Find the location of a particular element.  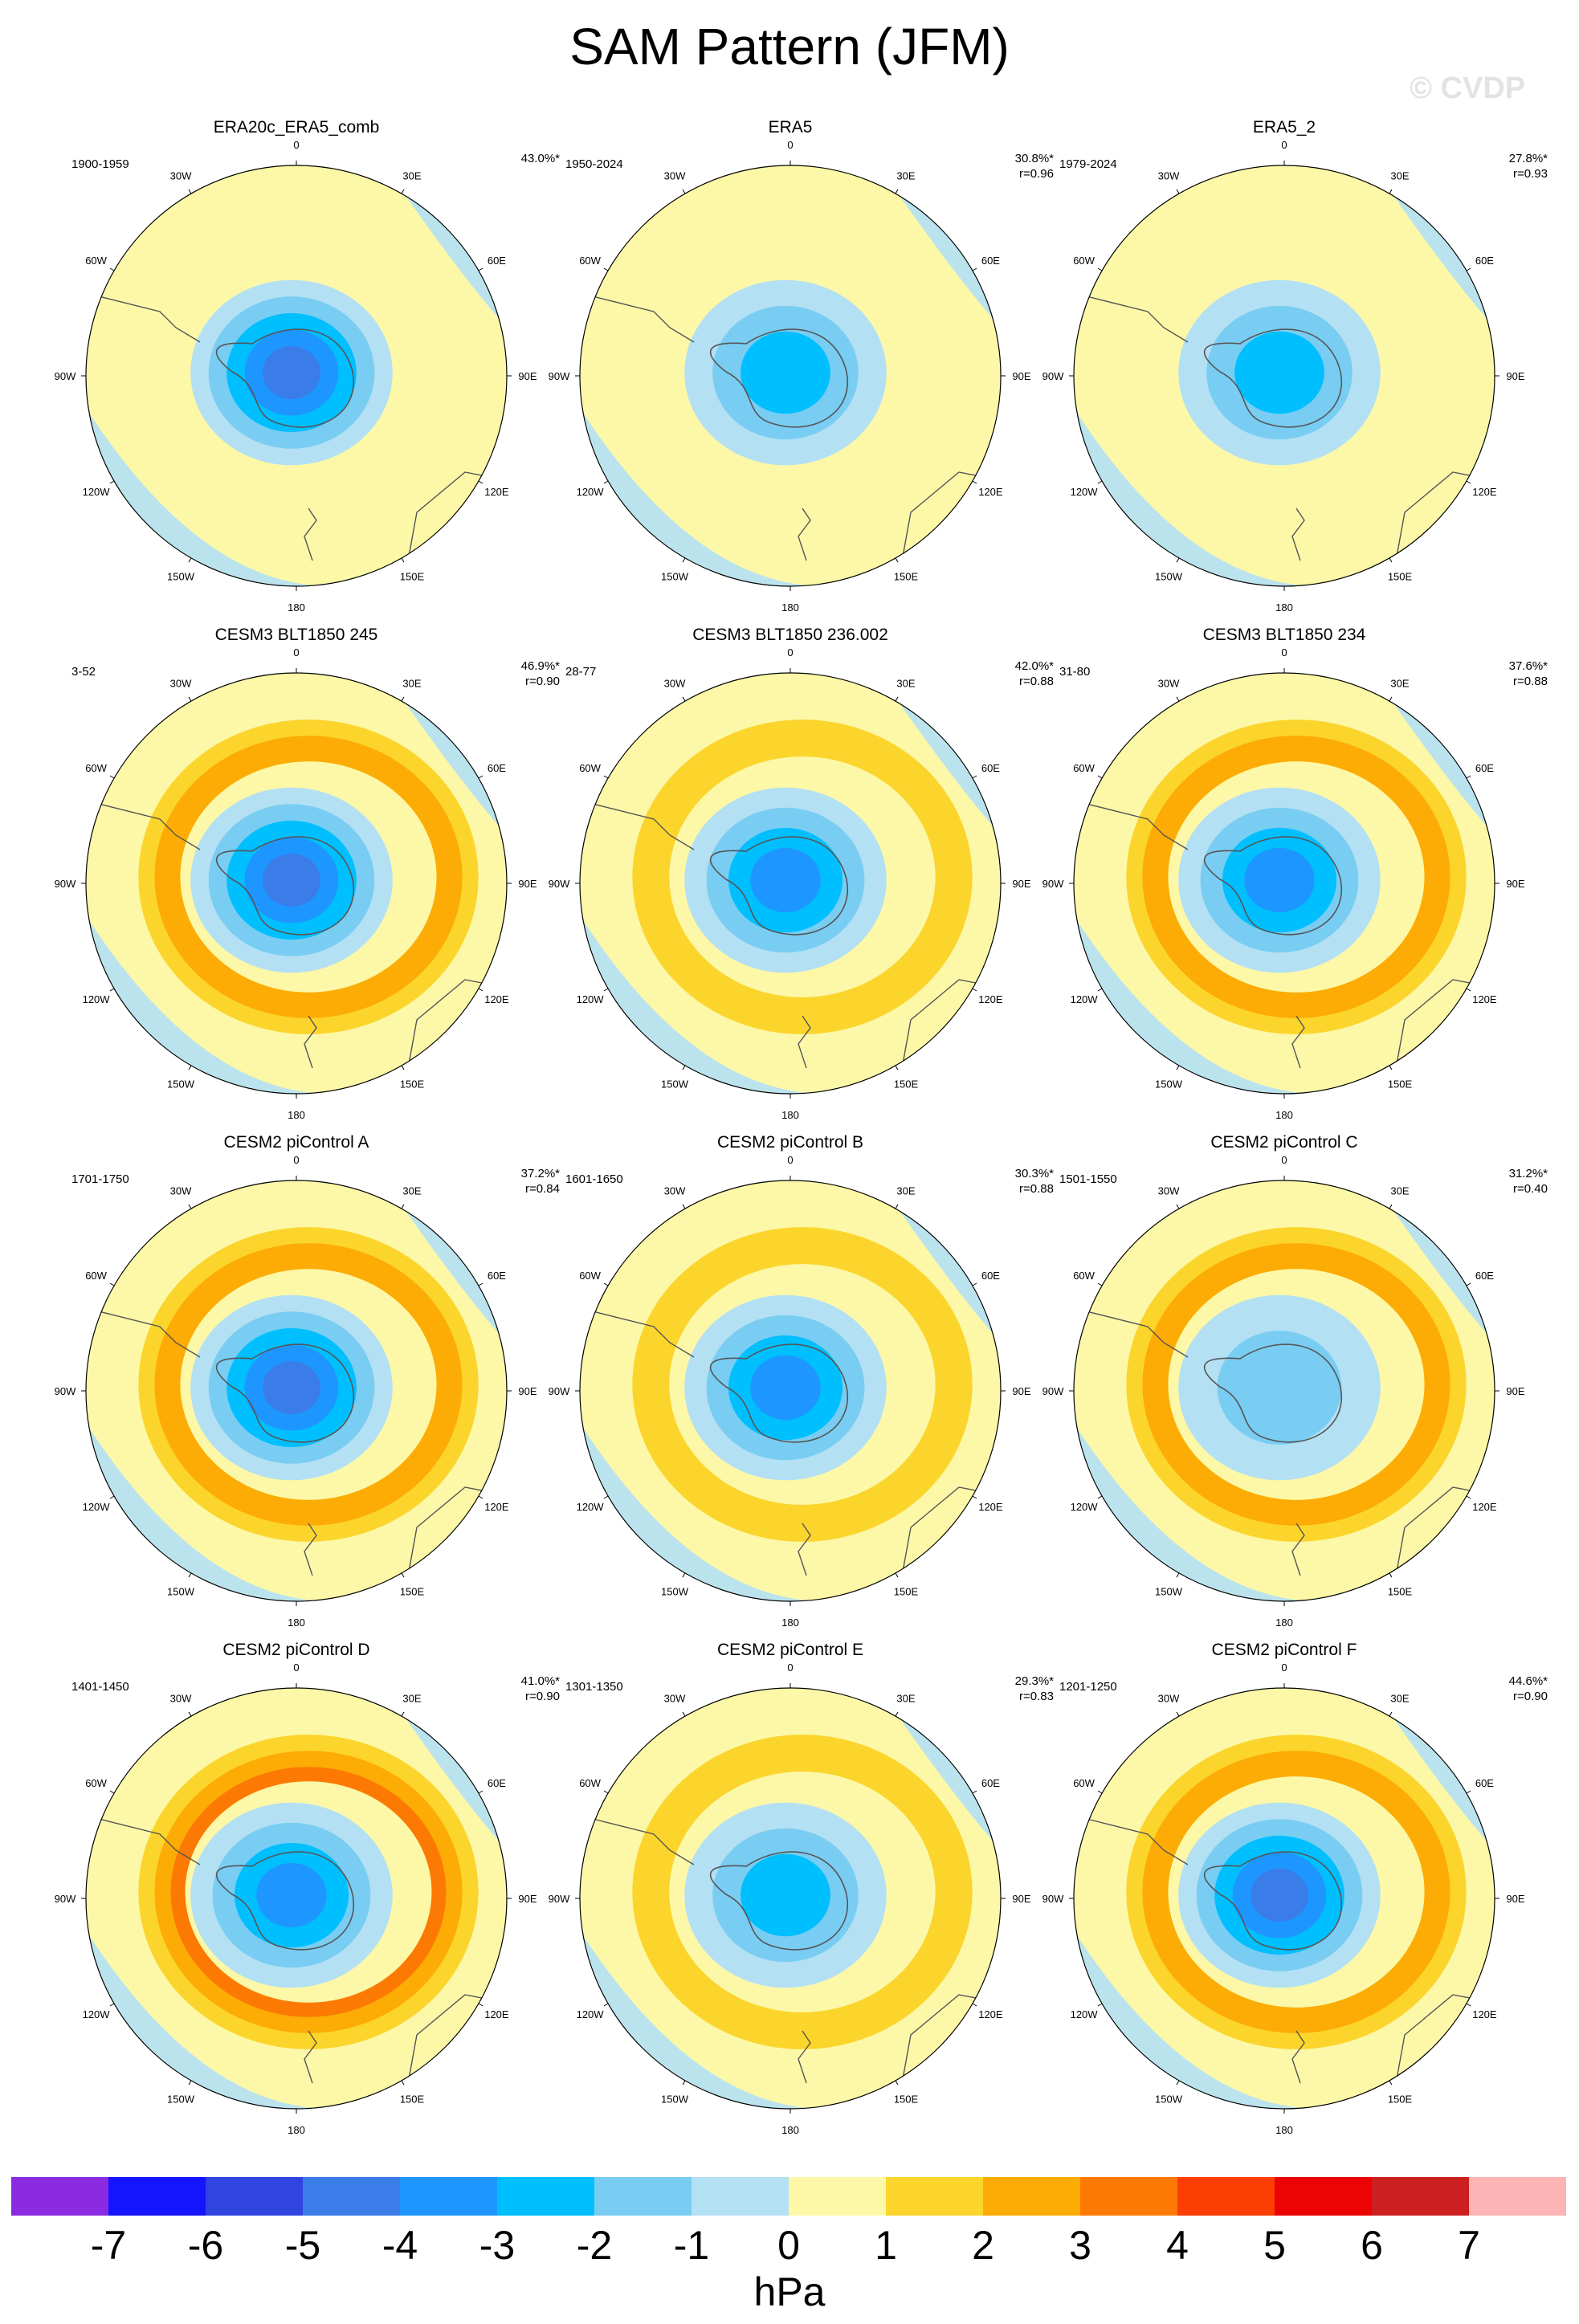

colorbar-tick-label: -6 is located at coordinates (205, 2246).